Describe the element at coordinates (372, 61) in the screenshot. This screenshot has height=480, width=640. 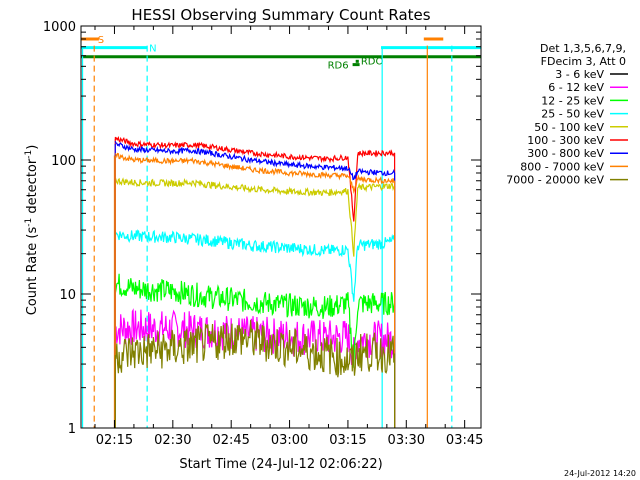
I see `flag-label-rdo: RDO` at that location.